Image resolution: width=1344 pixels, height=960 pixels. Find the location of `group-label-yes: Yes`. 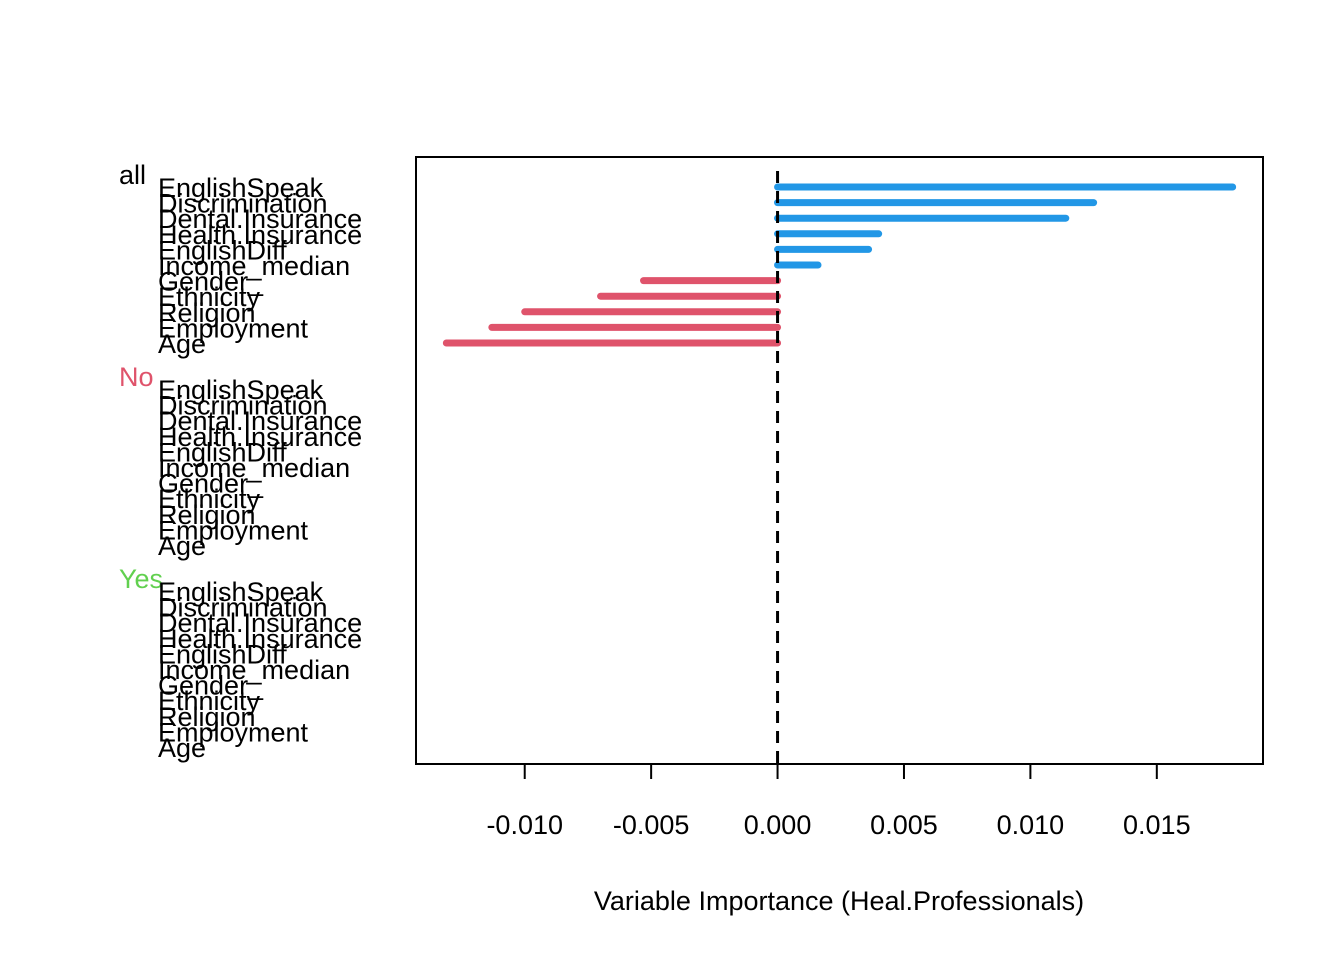

group-label-yes: Yes is located at coordinates (141, 579).